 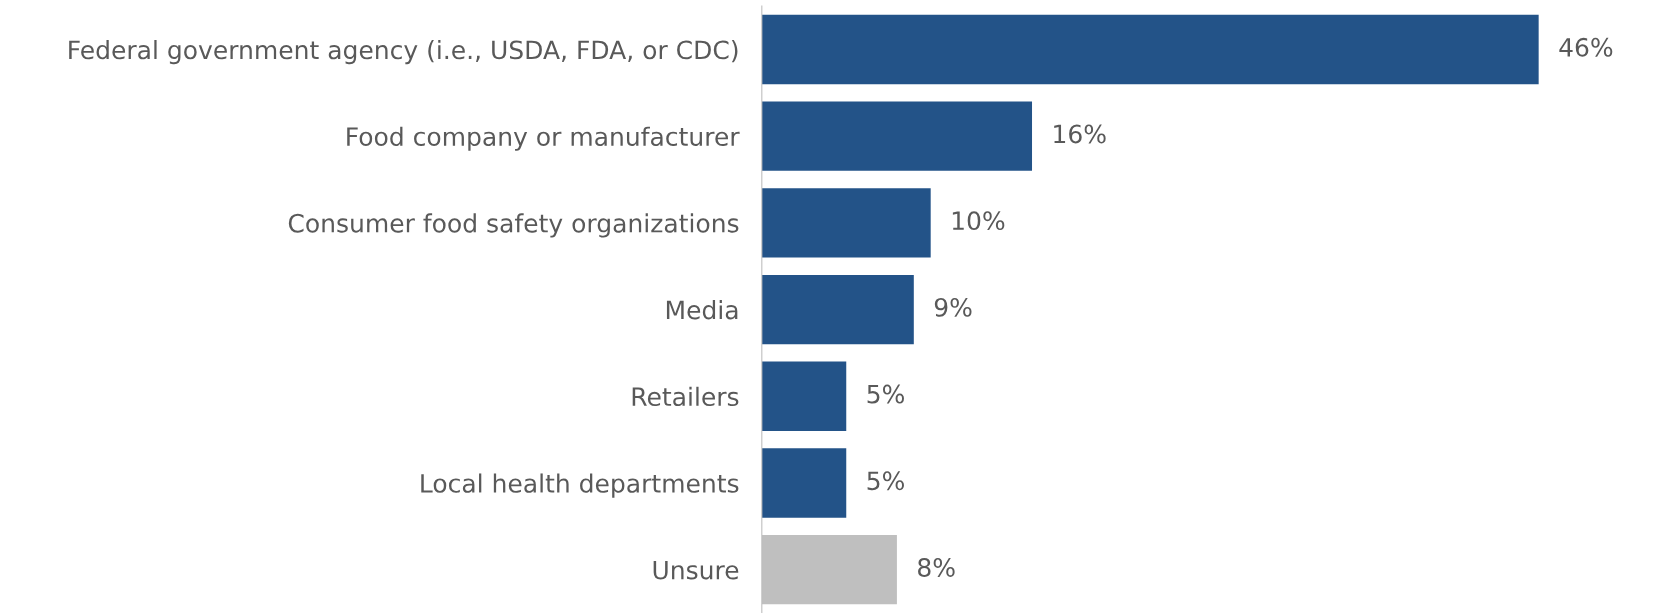 What do you see at coordinates (953, 307) in the screenshot?
I see `data-label: 9%` at bounding box center [953, 307].